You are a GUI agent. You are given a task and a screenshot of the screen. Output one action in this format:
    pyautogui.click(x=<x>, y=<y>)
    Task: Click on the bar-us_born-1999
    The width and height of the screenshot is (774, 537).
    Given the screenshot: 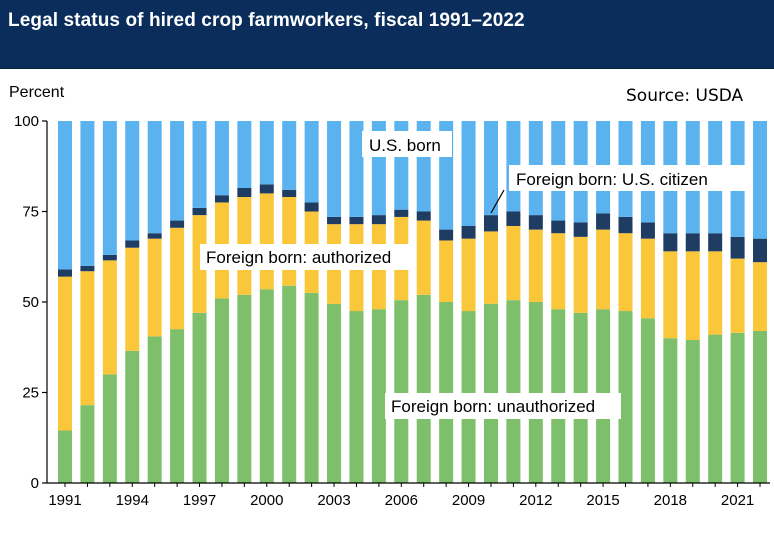 What is the action you would take?
    pyautogui.click(x=244, y=154)
    